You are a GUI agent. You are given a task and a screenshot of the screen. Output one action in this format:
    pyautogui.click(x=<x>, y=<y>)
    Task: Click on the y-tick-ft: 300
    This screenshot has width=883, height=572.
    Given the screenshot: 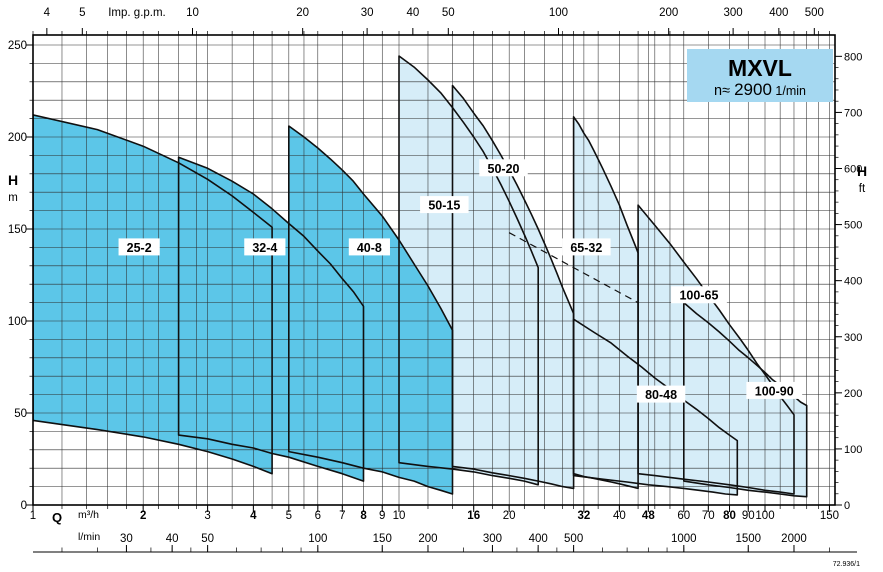 What is the action you would take?
    pyautogui.click(x=853, y=338)
    